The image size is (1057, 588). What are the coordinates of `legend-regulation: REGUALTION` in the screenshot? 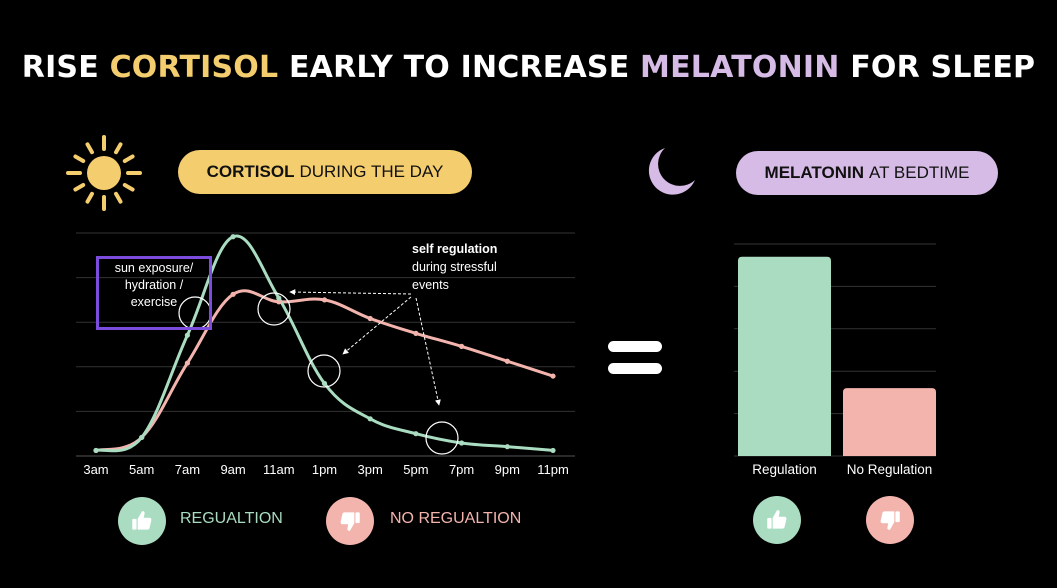 It's located at (231, 518).